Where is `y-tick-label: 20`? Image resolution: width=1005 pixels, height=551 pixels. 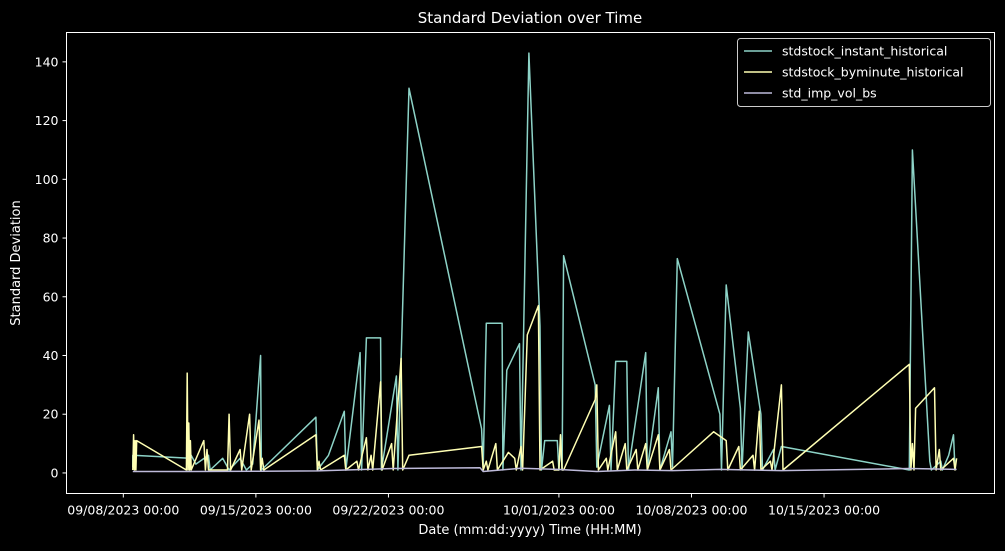
y-tick-label: 20 is located at coordinates (51, 414).